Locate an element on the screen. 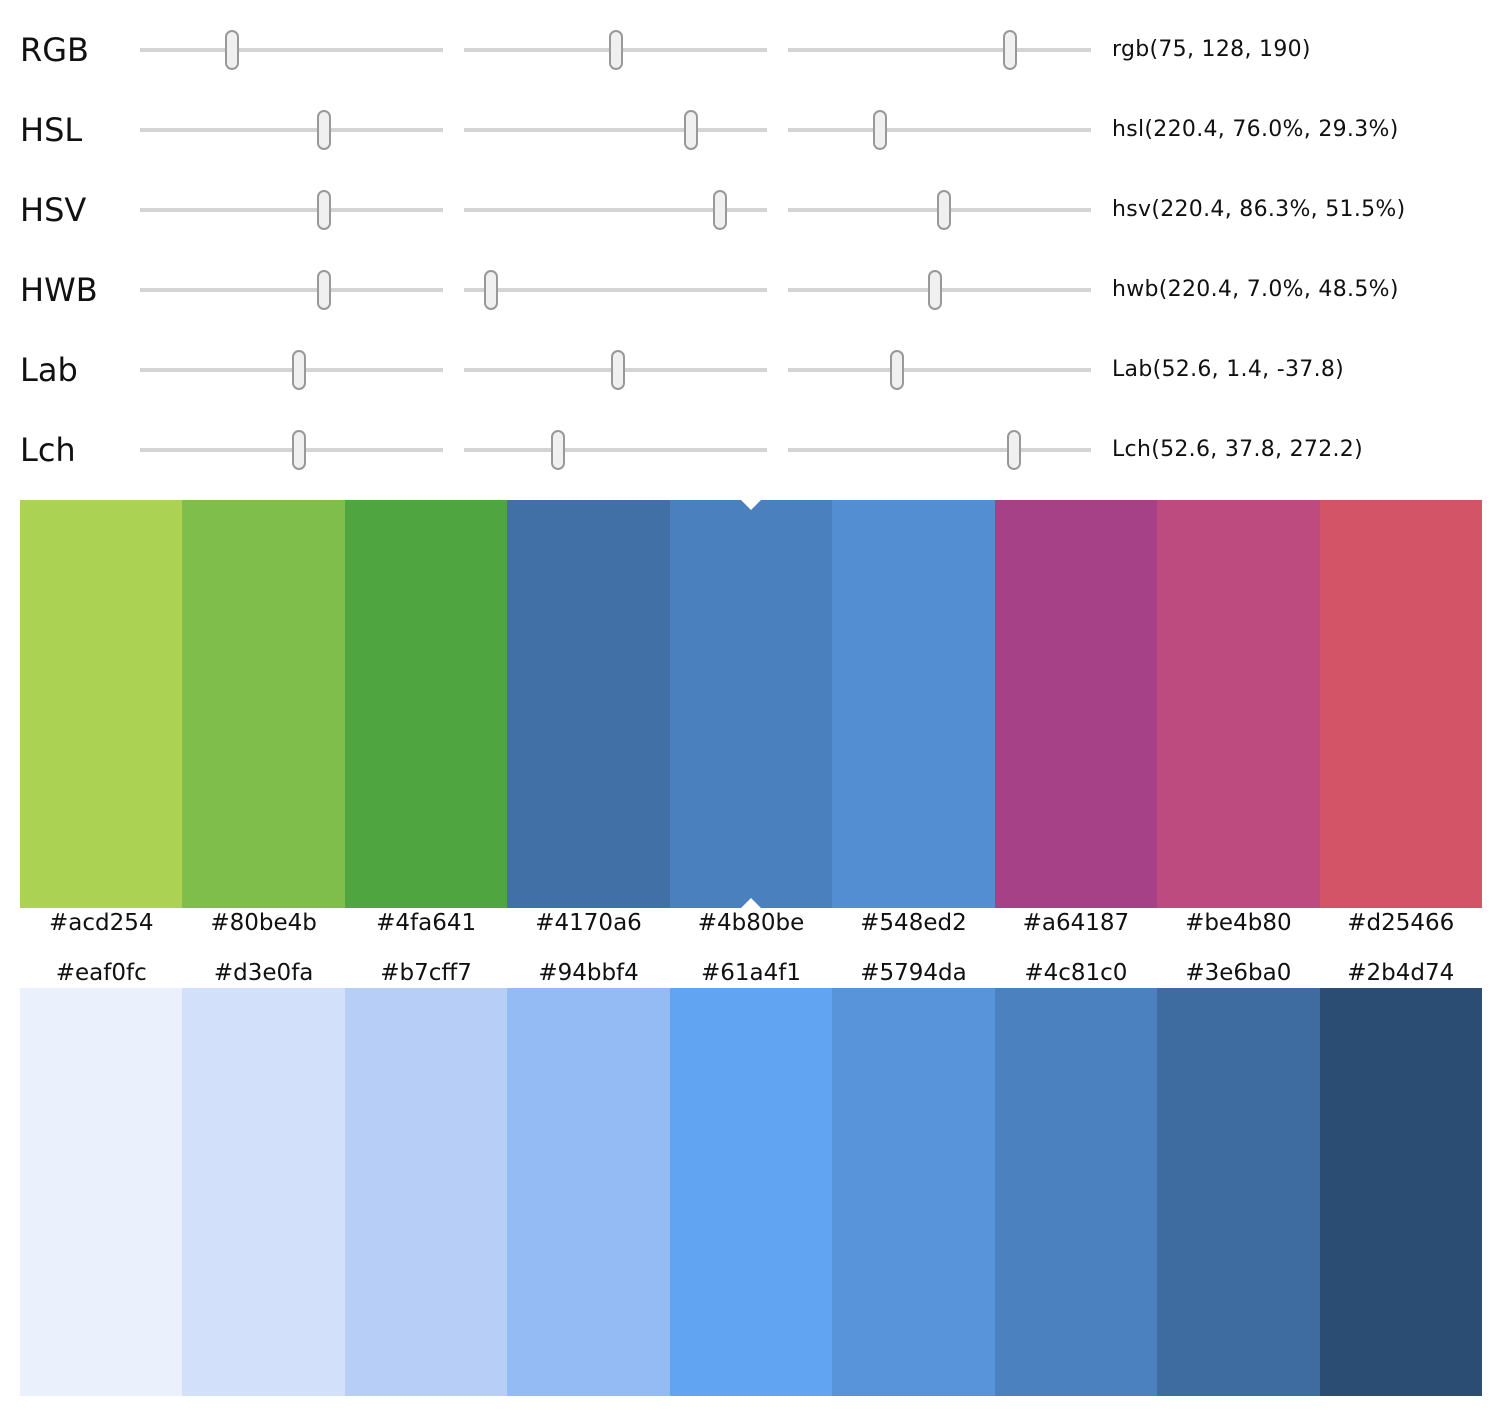 Image resolution: width=1501 pixels, height=1415 pixels. model-label: HWB is located at coordinates (59, 290).